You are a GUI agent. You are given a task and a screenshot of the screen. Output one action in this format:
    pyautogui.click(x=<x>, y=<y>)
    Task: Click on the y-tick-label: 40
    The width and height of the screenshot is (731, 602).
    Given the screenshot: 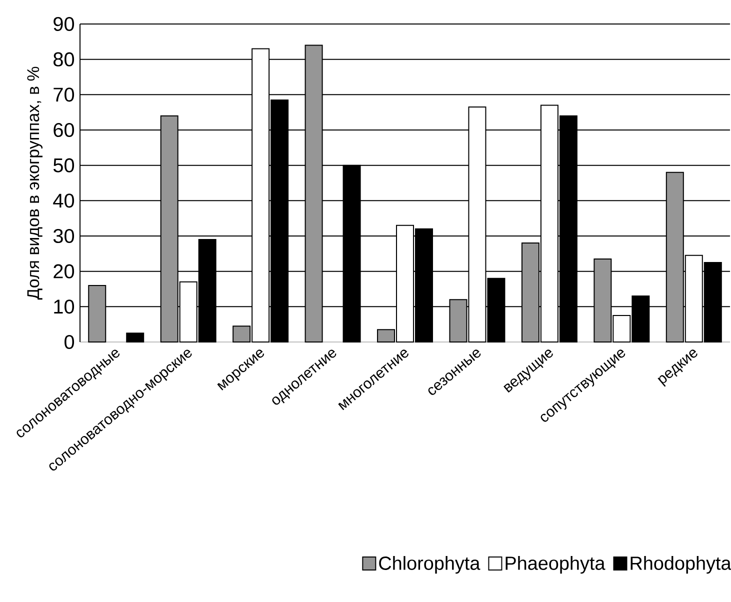 What is the action you would take?
    pyautogui.click(x=63, y=201)
    